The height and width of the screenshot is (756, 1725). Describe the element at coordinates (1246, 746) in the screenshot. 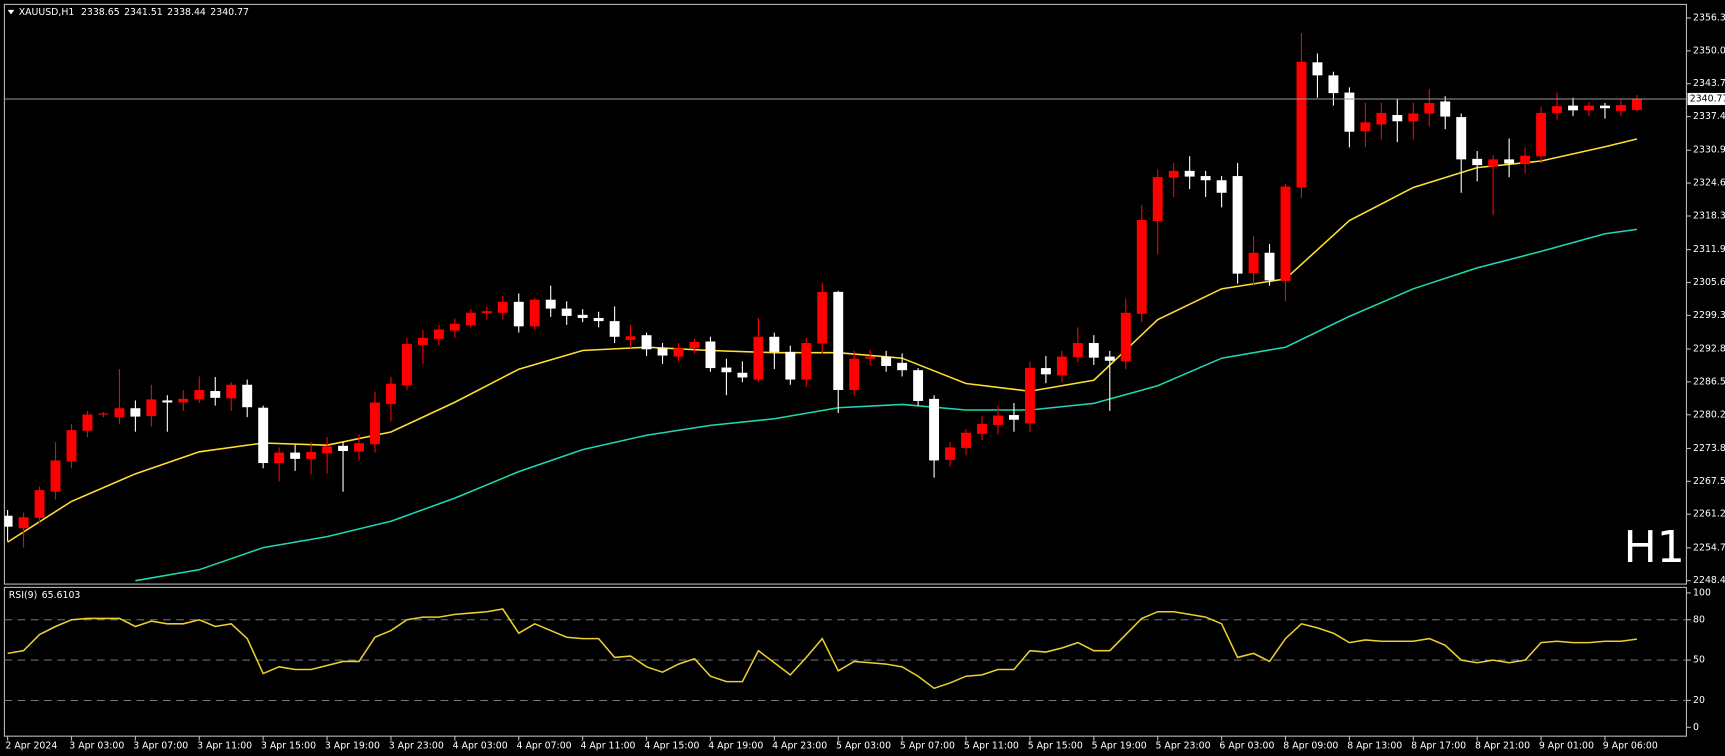

I see `x-tick-label: 6 Apr 03:00` at that location.